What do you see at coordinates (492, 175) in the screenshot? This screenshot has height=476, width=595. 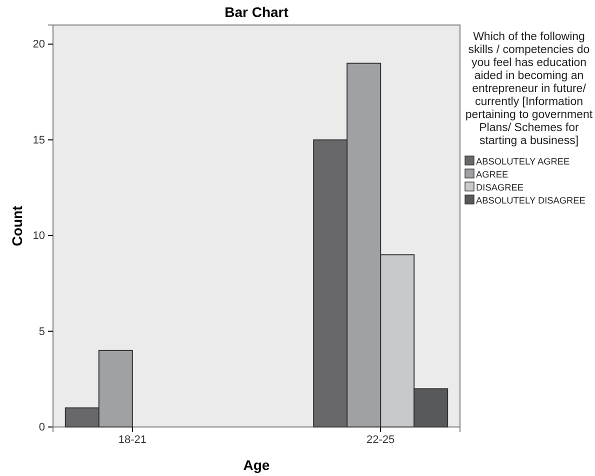 I see `legend-label: AGREE` at bounding box center [492, 175].